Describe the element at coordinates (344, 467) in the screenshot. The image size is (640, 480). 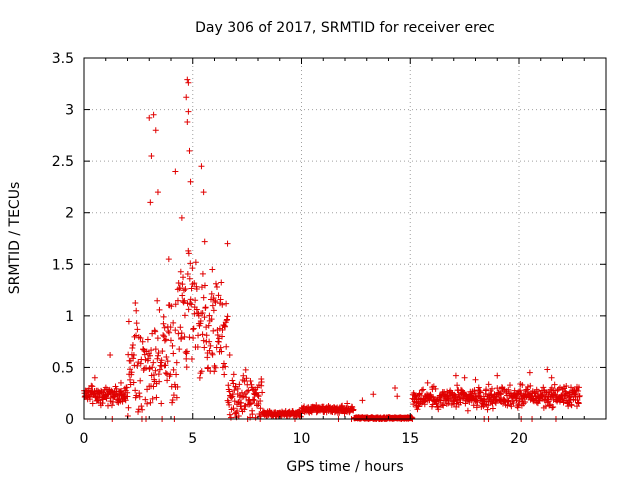
I see `x-axis-label: GPS time / hours` at that location.